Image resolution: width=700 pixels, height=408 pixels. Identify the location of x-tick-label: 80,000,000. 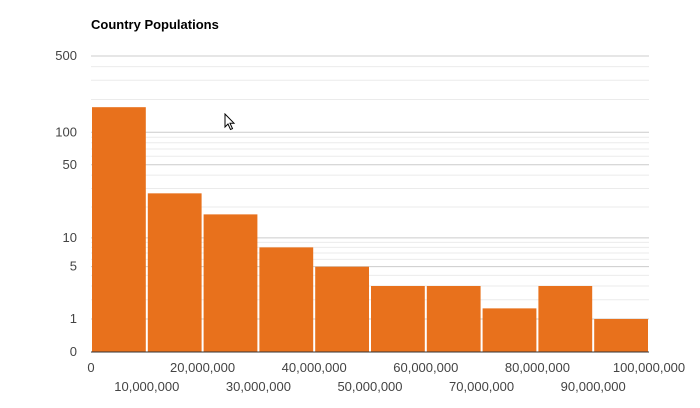
(537, 367).